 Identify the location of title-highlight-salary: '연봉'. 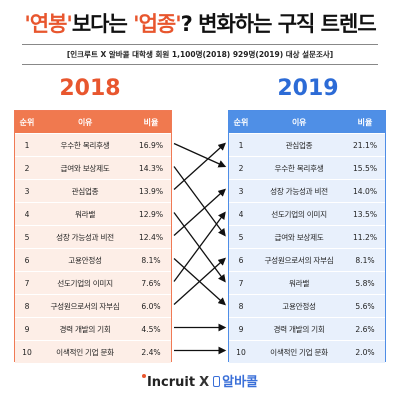
(48, 24).